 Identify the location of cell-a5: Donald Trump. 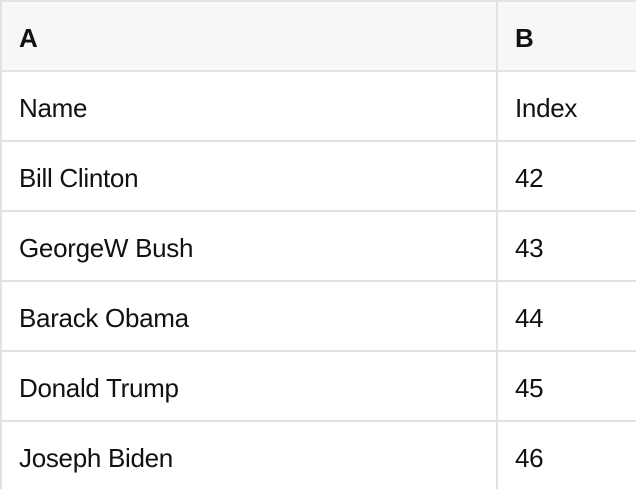
(250, 386).